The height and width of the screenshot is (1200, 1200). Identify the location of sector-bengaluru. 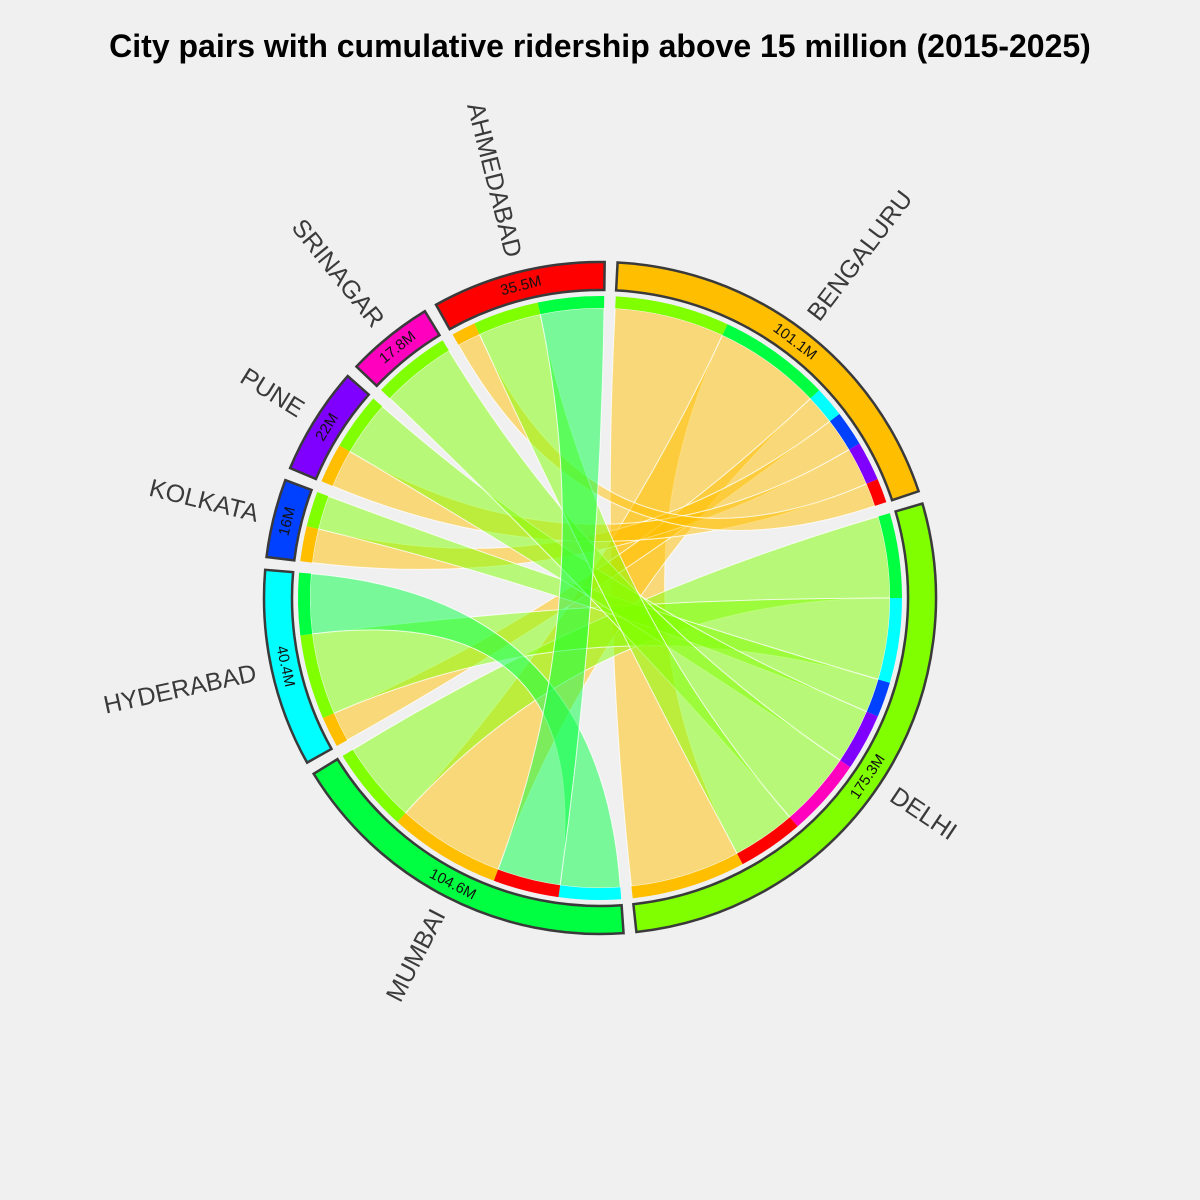
(767, 381).